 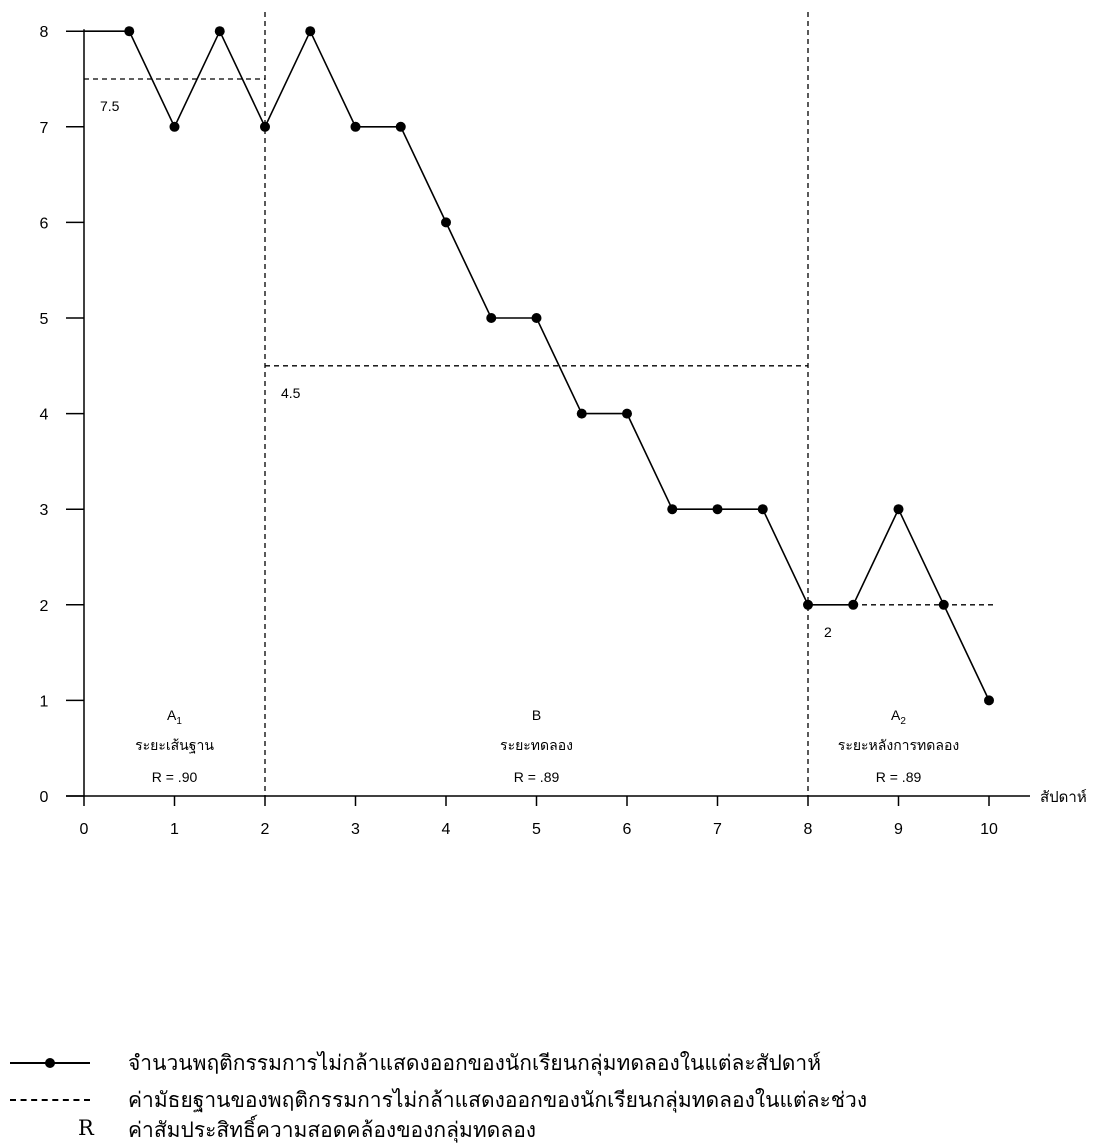 What do you see at coordinates (717, 829) in the screenshot?
I see `x-tick-label: 7` at bounding box center [717, 829].